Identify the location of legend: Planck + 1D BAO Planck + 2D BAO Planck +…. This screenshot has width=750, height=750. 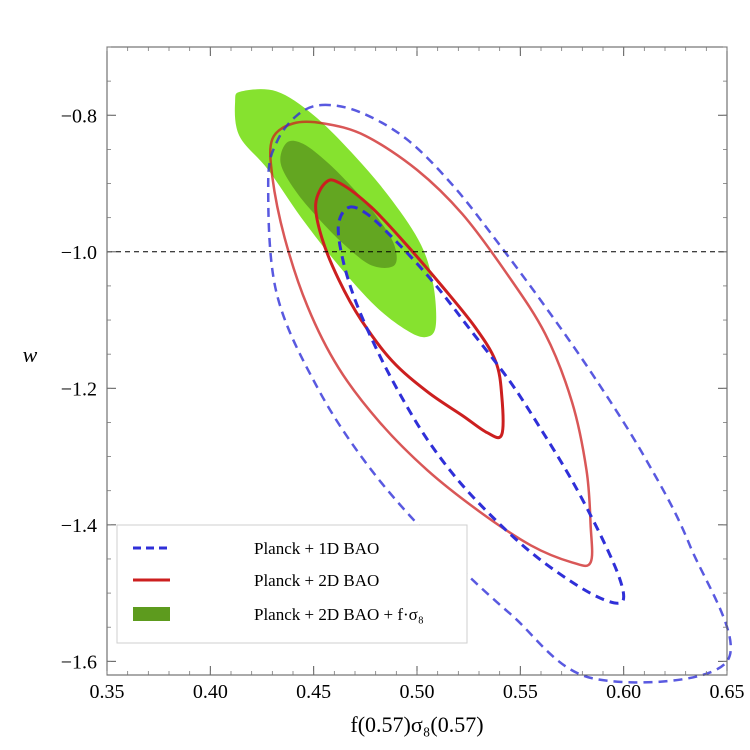
(292, 584).